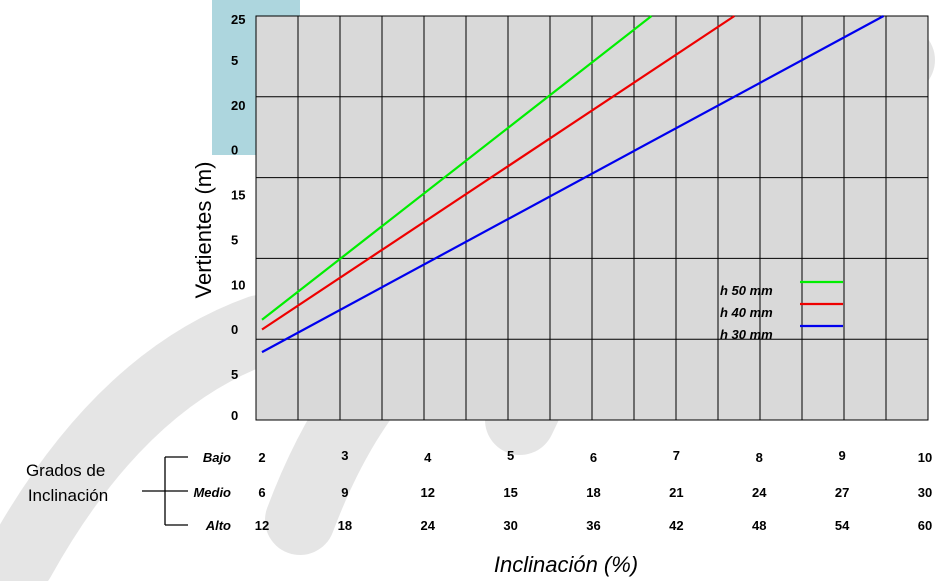  Describe the element at coordinates (165, 491) in the screenshot. I see `grades-bracket` at that location.